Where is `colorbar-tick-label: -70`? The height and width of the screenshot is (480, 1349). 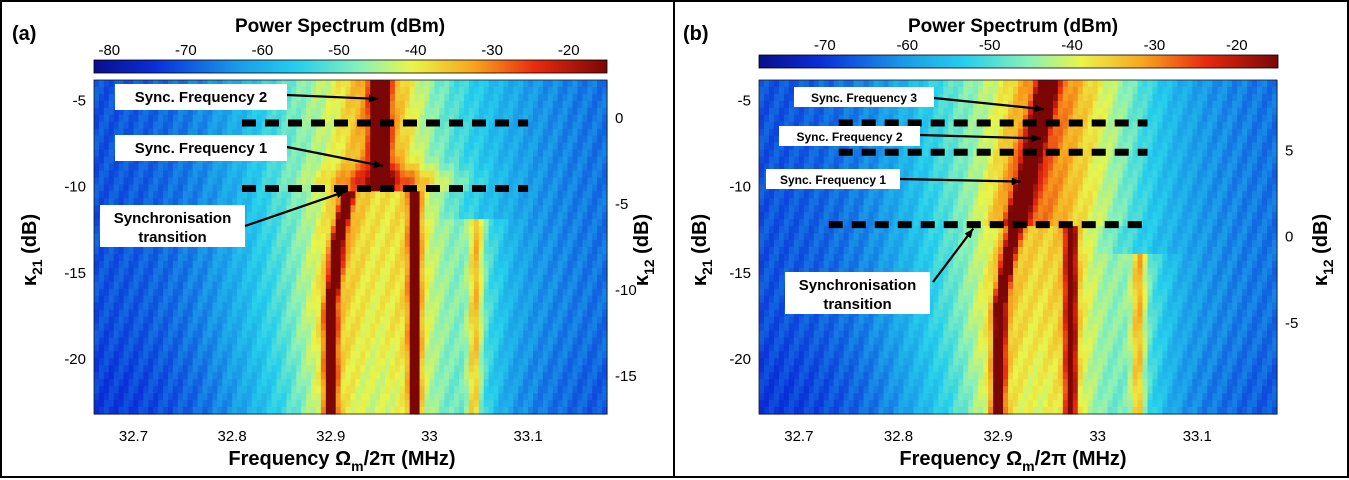
colorbar-tick-label: -70 is located at coordinates (186, 50).